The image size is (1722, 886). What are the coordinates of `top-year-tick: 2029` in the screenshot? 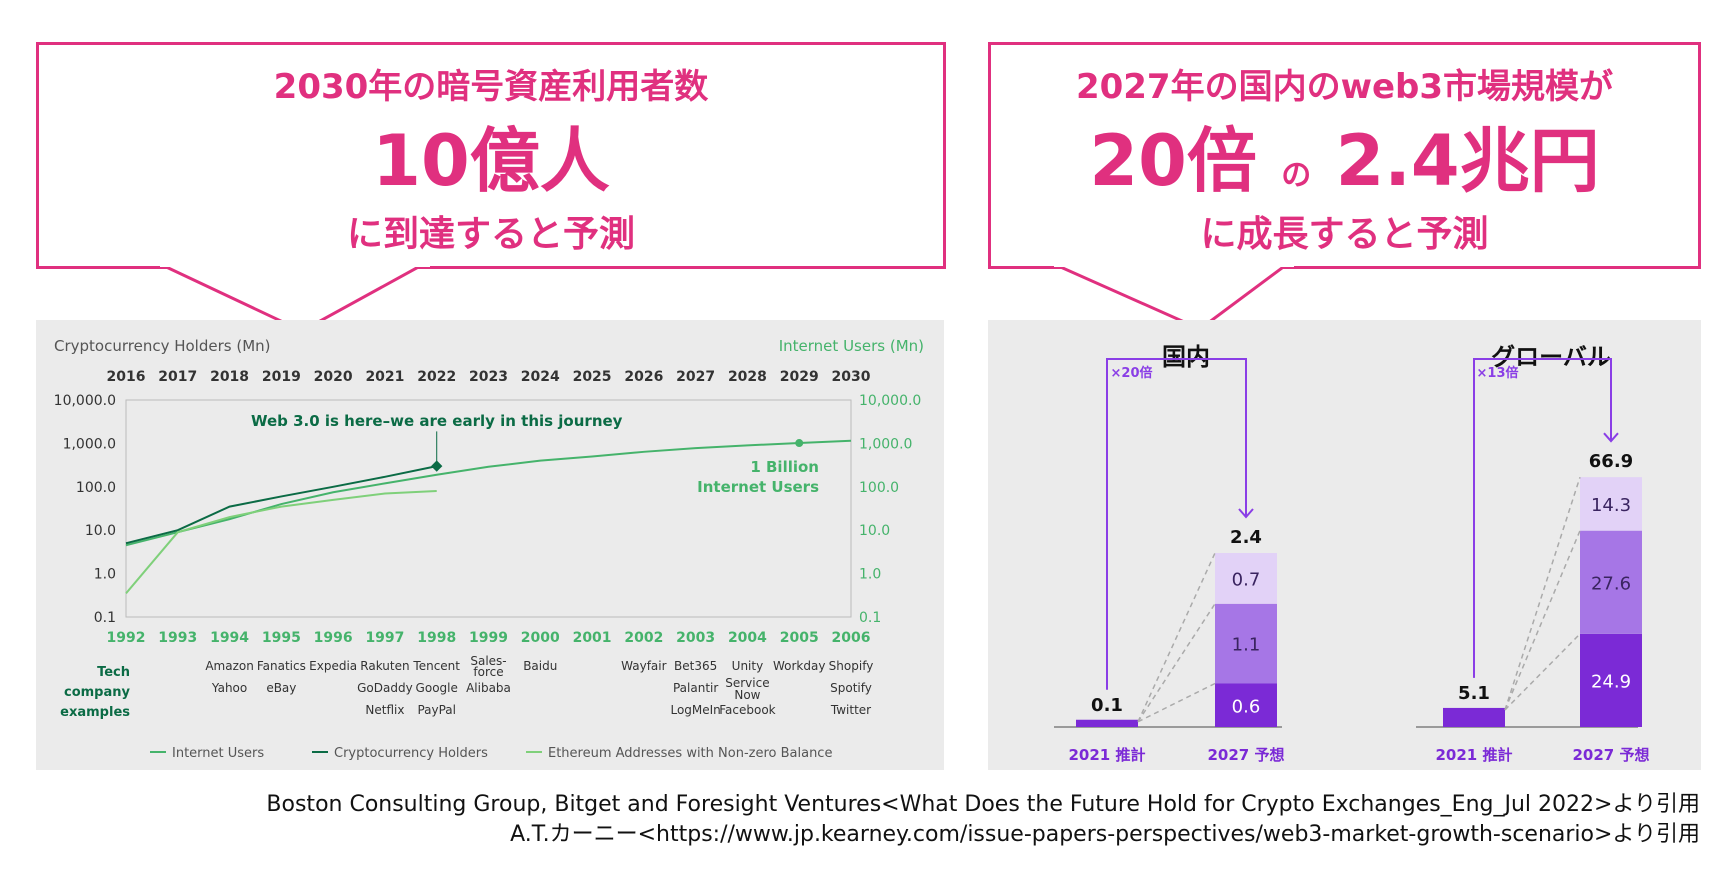 It's located at (799, 377).